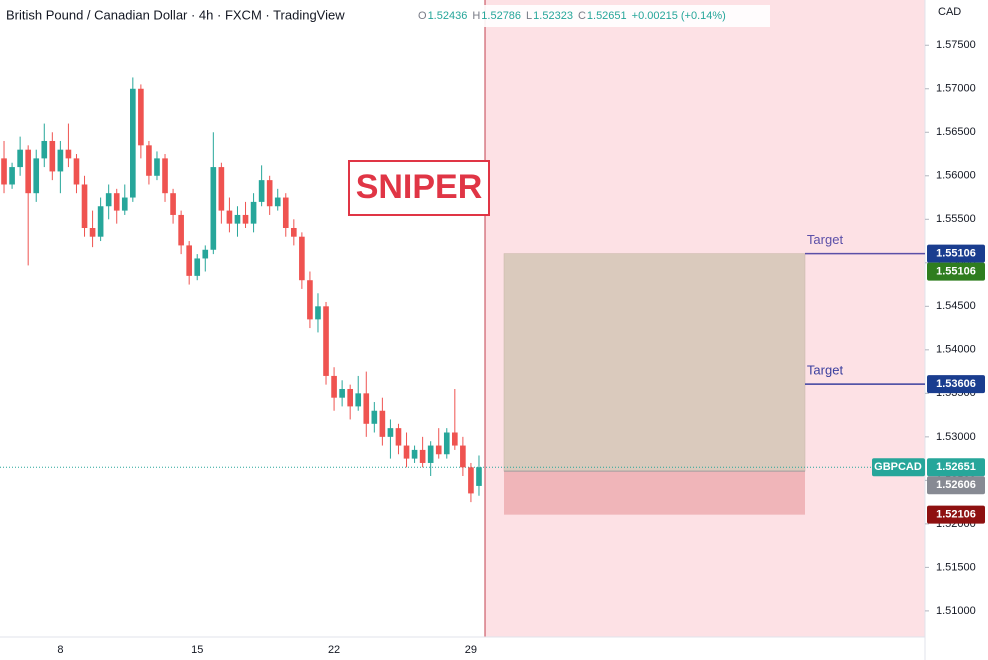 This screenshot has height=660, width=988. Describe the element at coordinates (529, 16) in the screenshot. I see `legend-item: L` at that location.